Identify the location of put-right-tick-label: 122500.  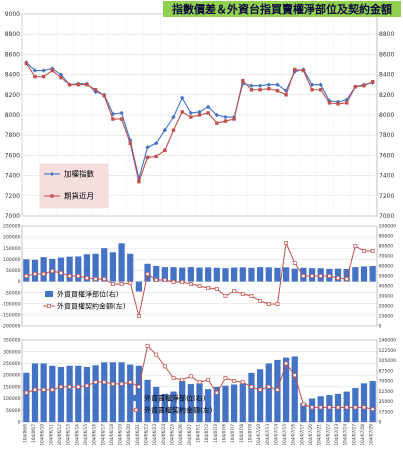
(388, 351).